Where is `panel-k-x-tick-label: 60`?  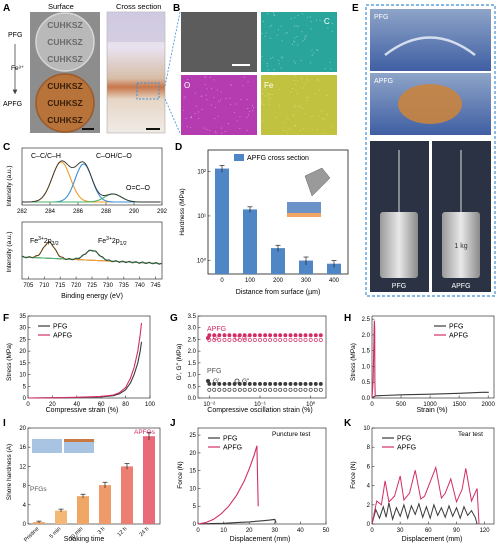 panel-k-x-tick-label: 60 is located at coordinates (428, 531).